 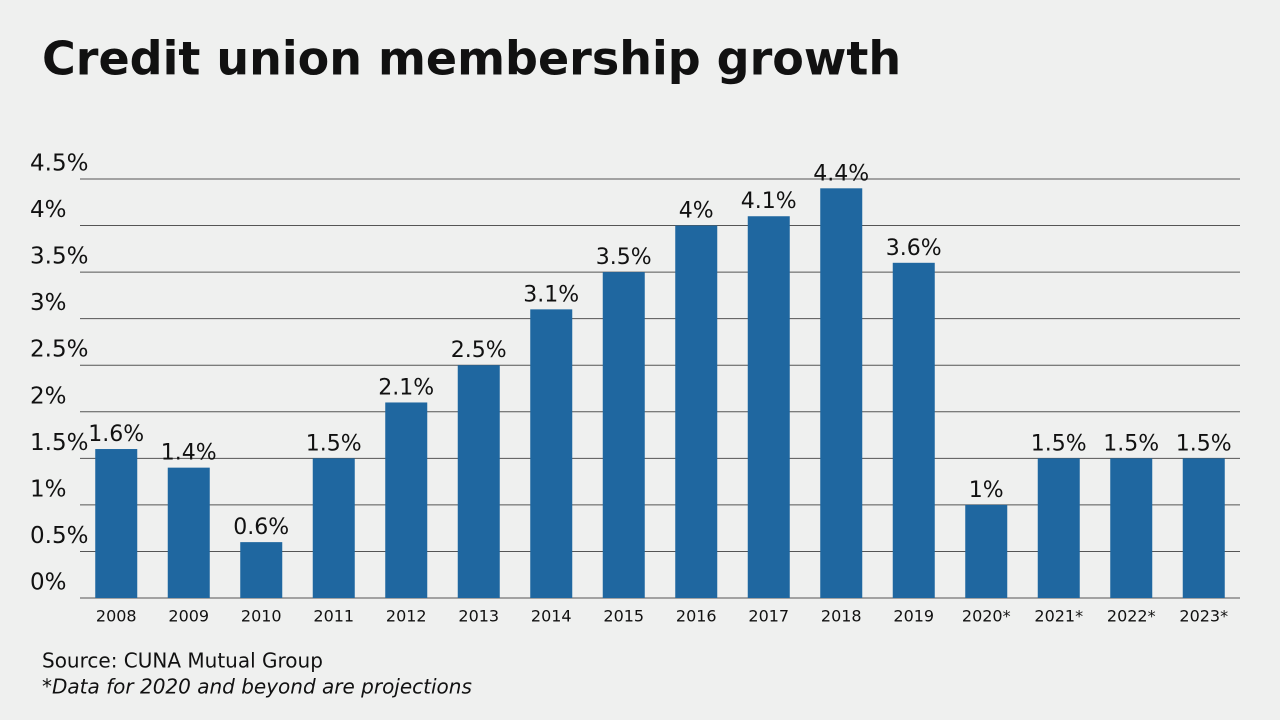 I want to click on value-label: 1.6%, so click(x=116, y=434).